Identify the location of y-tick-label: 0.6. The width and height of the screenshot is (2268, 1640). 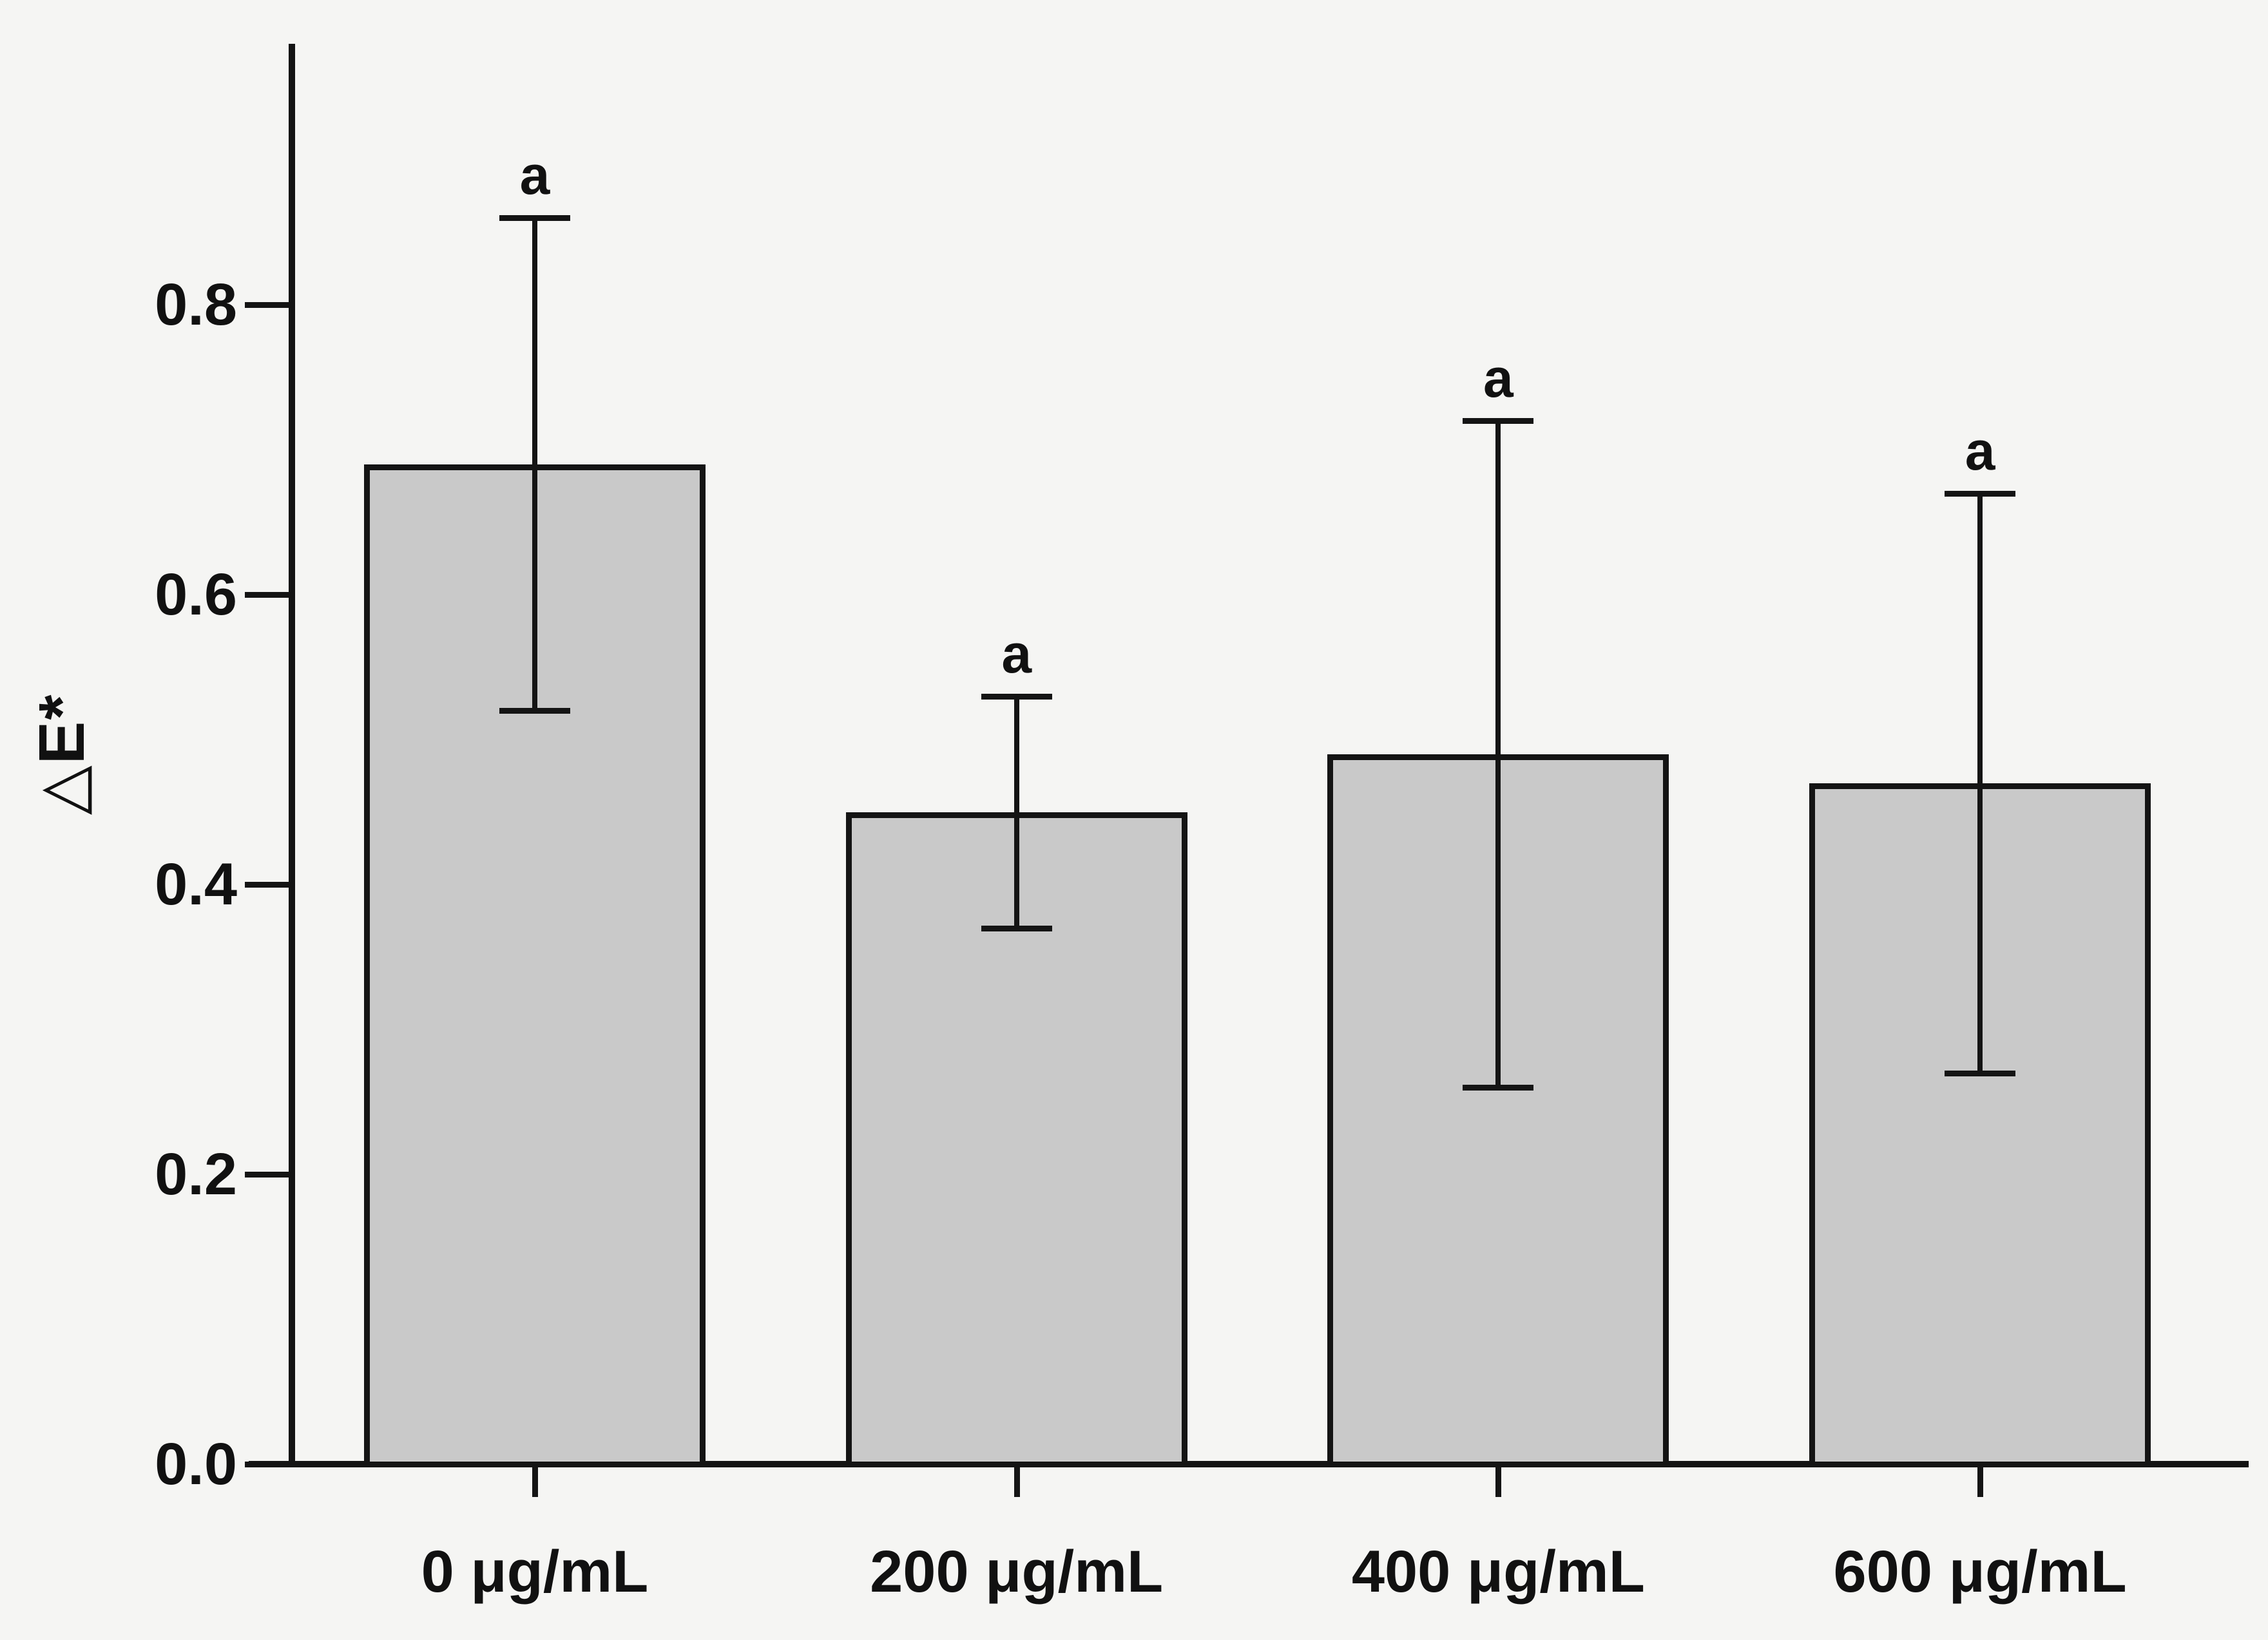
(196, 595).